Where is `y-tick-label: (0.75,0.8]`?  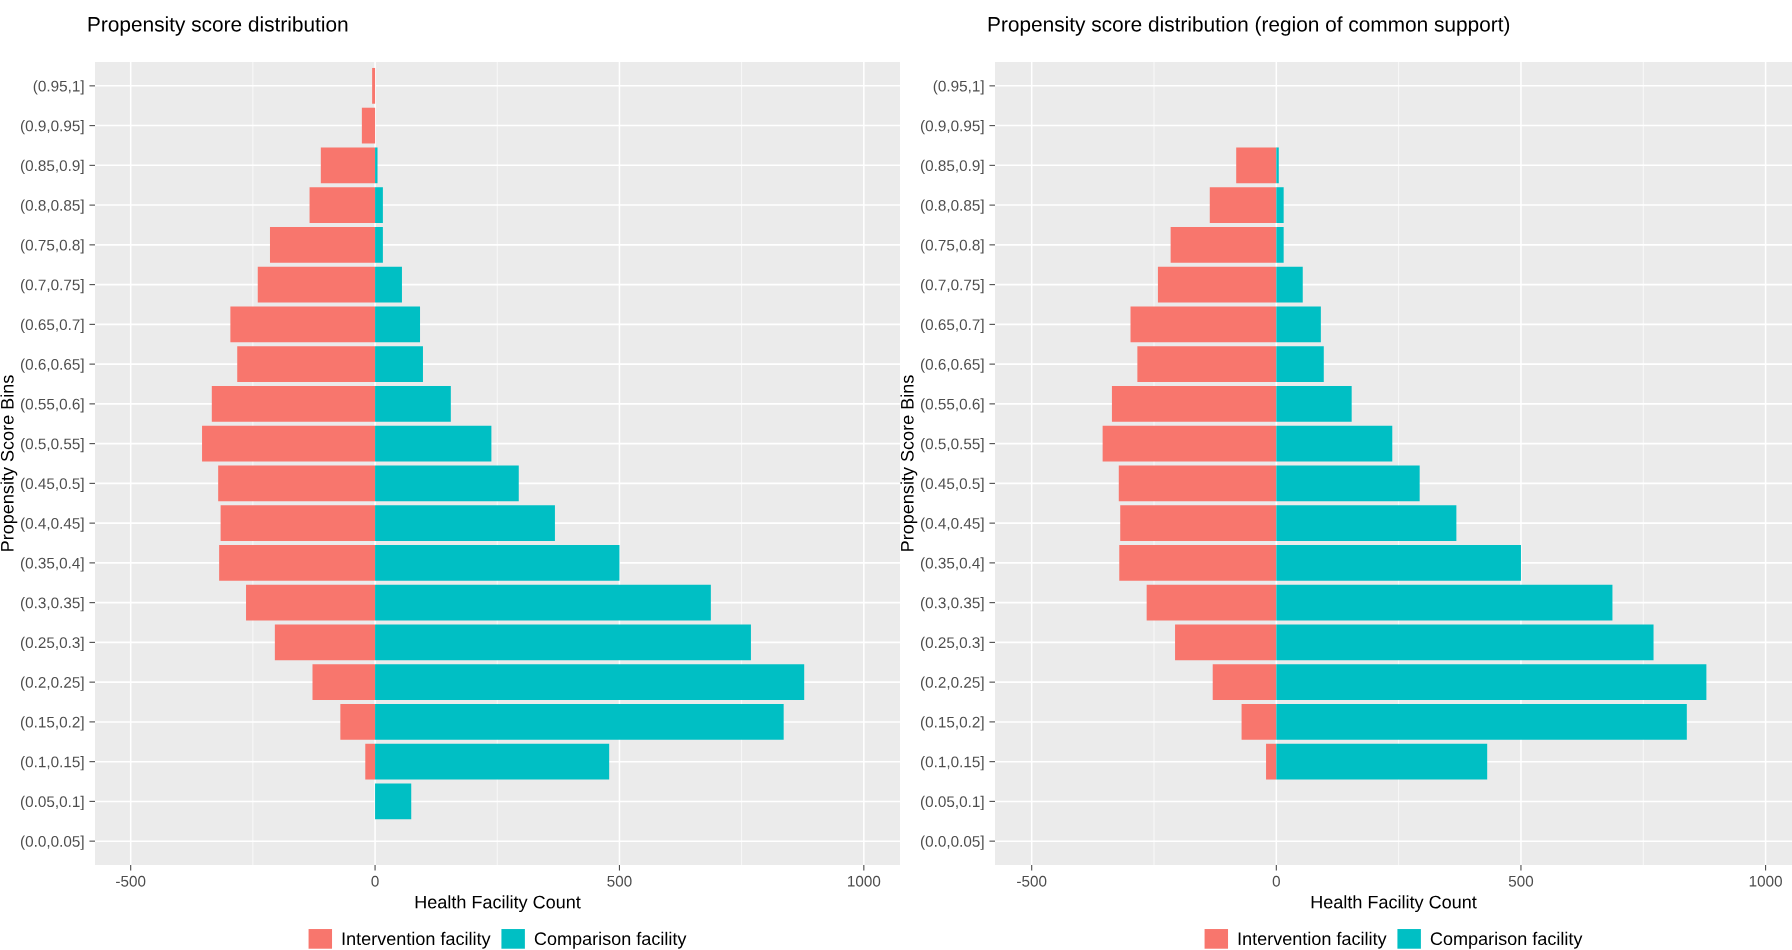
y-tick-label: (0.75,0.8] is located at coordinates (52, 246).